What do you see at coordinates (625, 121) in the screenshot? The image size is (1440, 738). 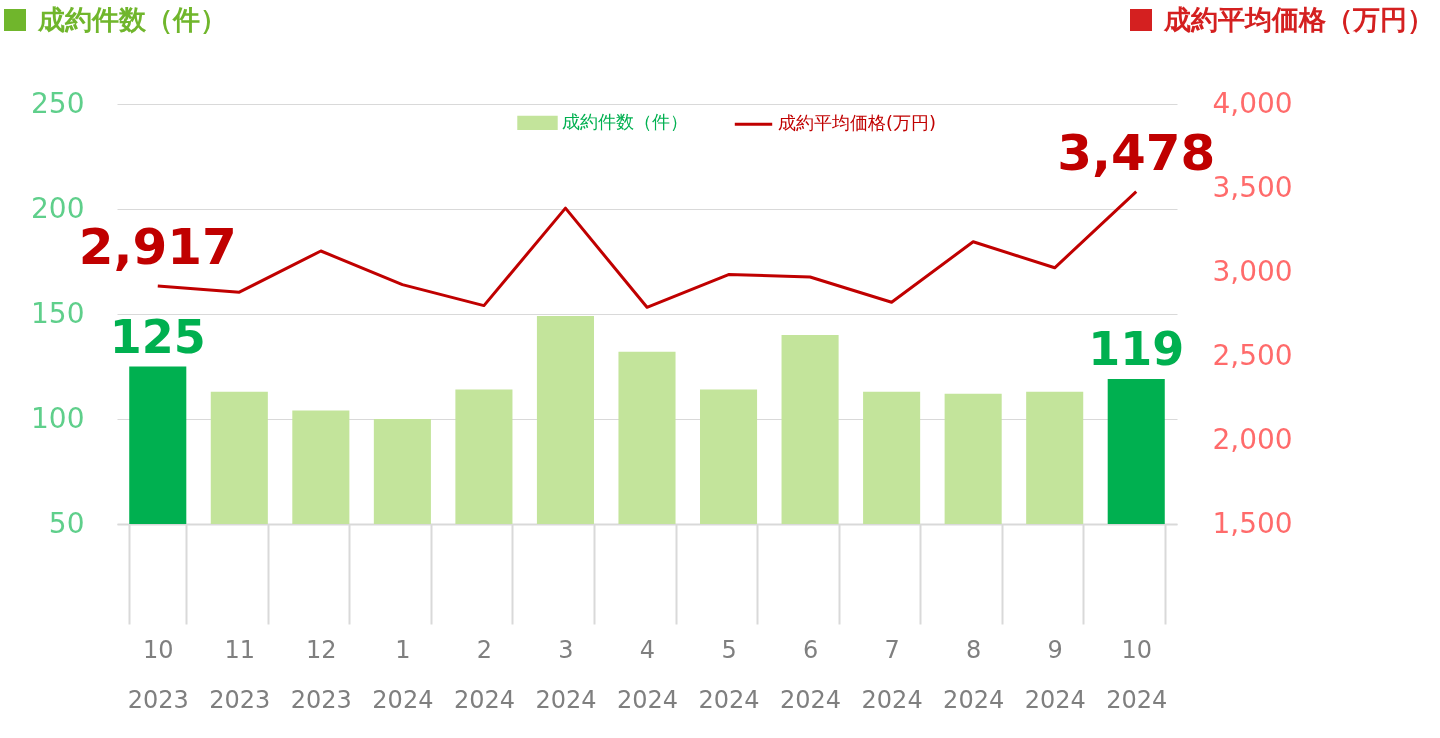 I see `legend-label: 成約件数（件）` at bounding box center [625, 121].